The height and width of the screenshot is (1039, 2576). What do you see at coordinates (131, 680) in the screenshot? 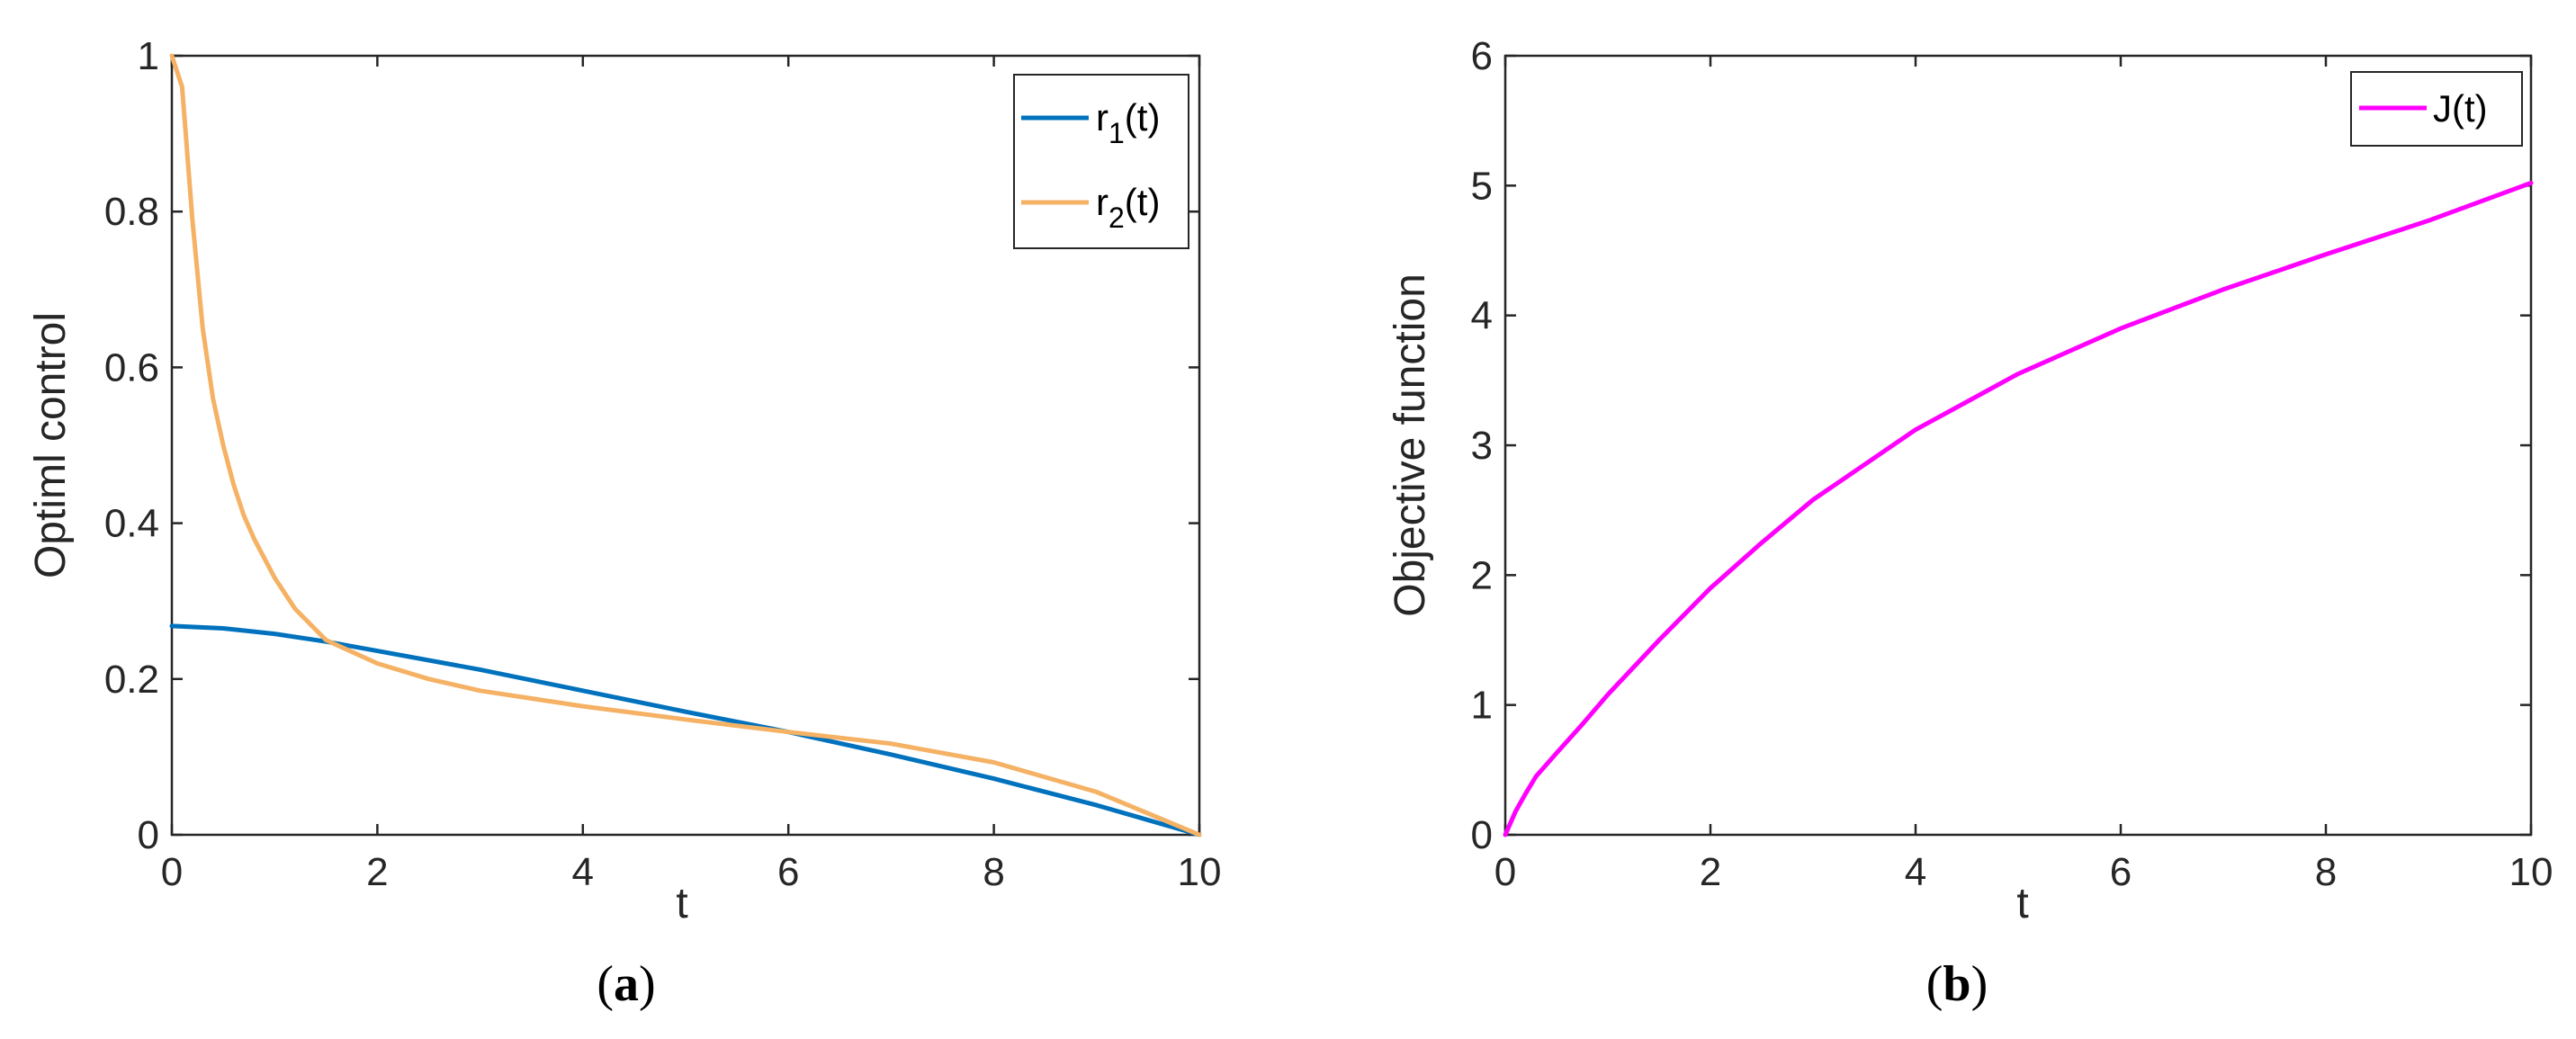
I see `y-tick-label: 0.2` at bounding box center [131, 680].